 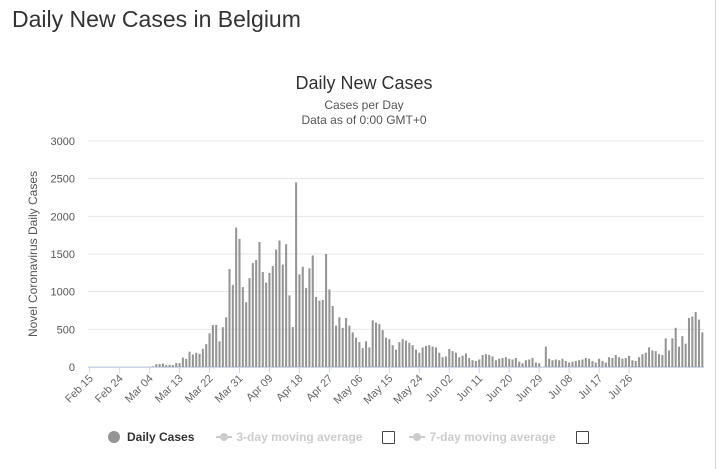 What do you see at coordinates (289, 437) in the screenshot?
I see `legend-item-3-day-average: 3-day moving average` at bounding box center [289, 437].